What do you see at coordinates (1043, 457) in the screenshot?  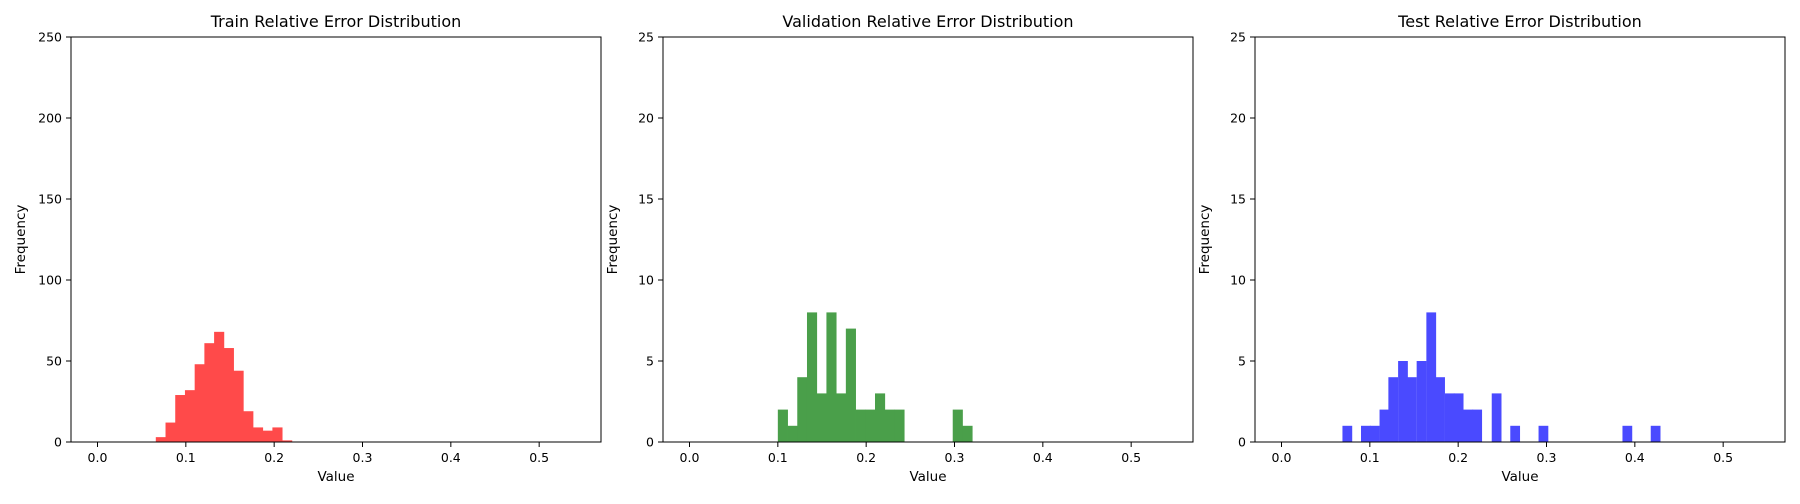 I see `validation-xtick-label-4: 0.4` at bounding box center [1043, 457].